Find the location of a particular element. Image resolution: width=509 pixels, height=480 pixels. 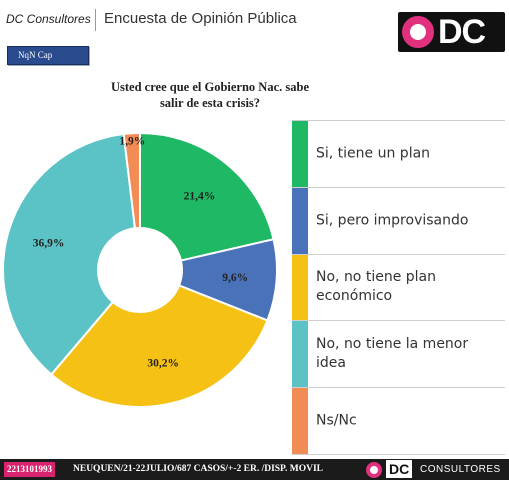

legend-label: No, no tiene plan económico is located at coordinates (376, 287).